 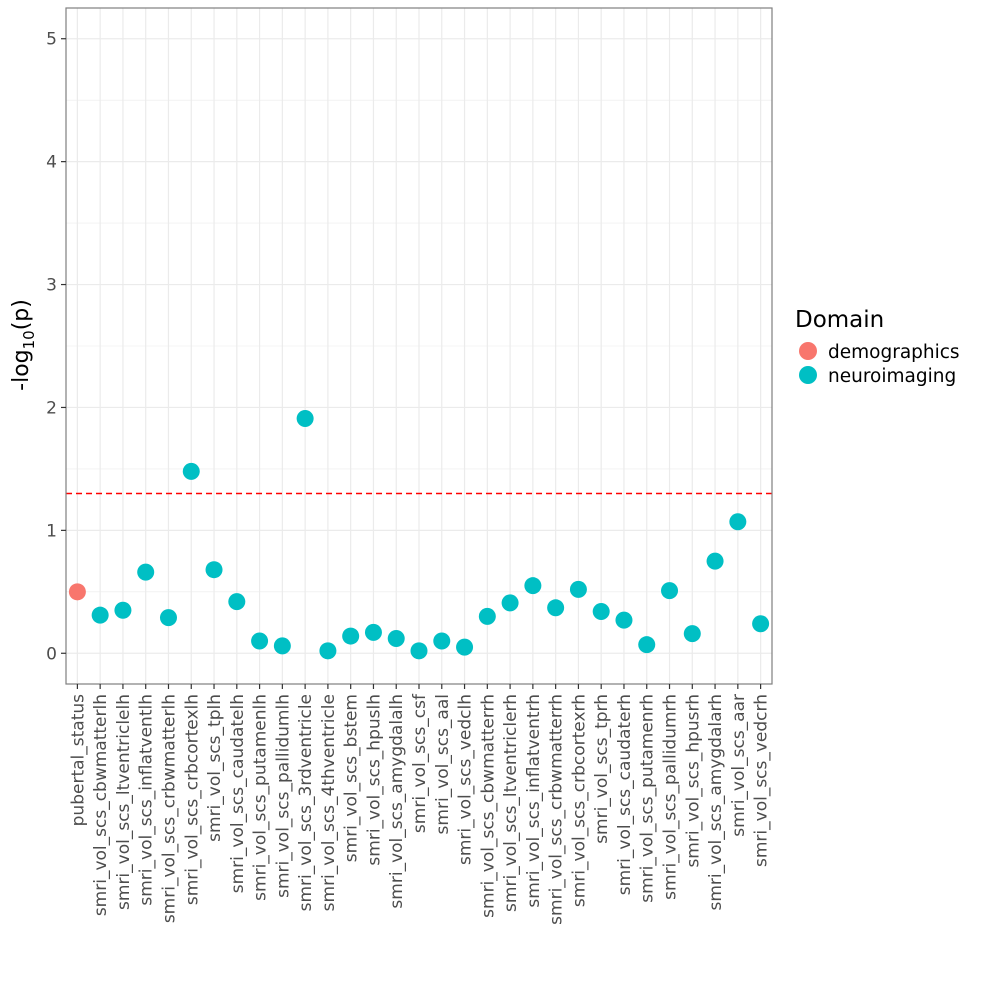 I want to click on x-tick-label: smri_vol_scs_3rdventricle, so click(x=306, y=802).